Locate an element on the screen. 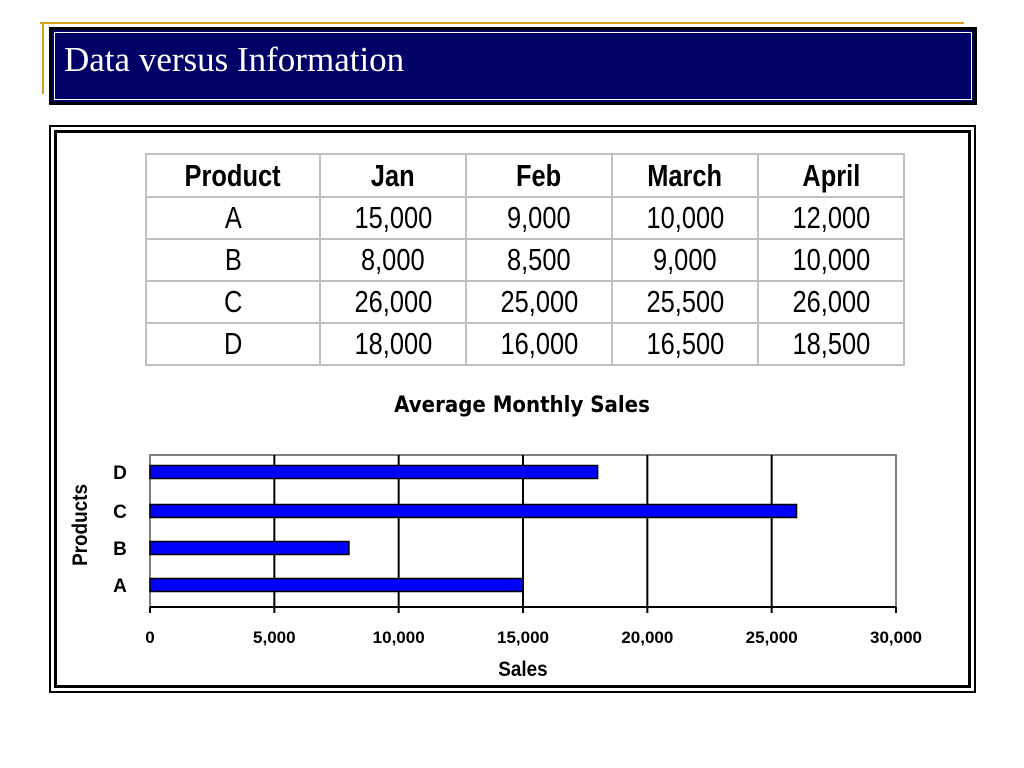  table-cell: B is located at coordinates (233, 260).